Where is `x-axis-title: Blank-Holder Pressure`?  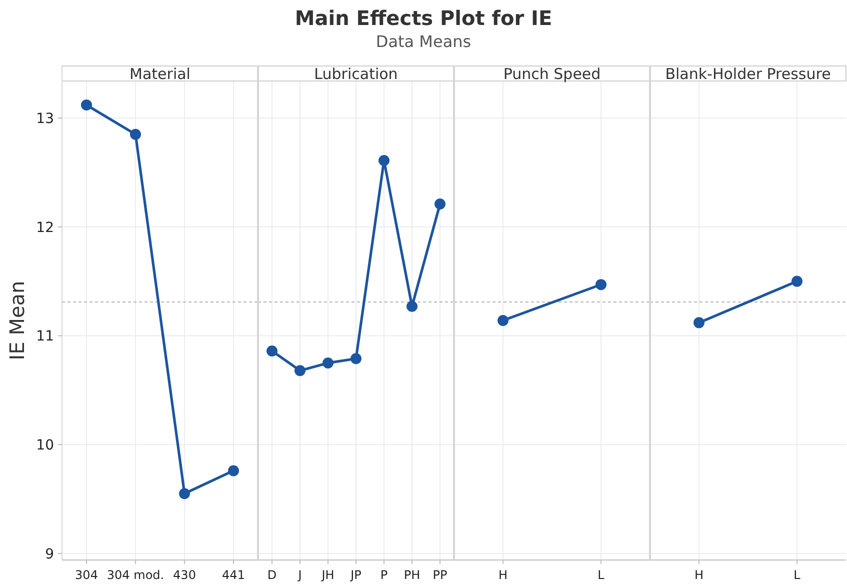 x-axis-title: Blank-Holder Pressure is located at coordinates (748, 74).